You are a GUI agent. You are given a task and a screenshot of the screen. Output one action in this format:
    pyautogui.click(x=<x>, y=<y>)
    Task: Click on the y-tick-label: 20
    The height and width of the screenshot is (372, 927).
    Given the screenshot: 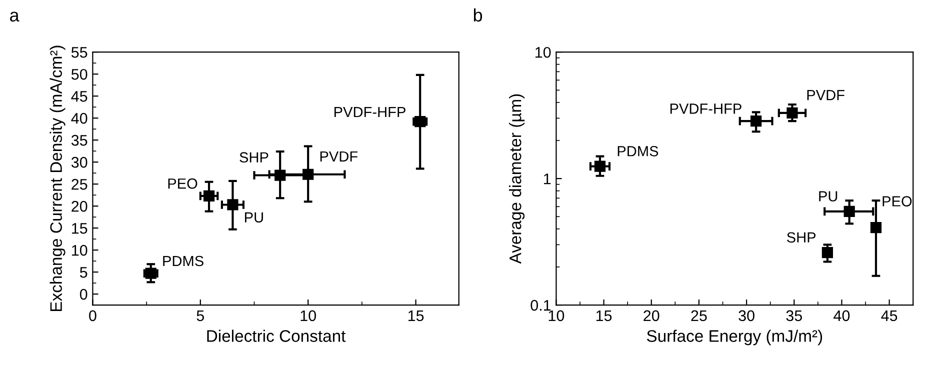 What is the action you would take?
    pyautogui.click(x=80, y=206)
    